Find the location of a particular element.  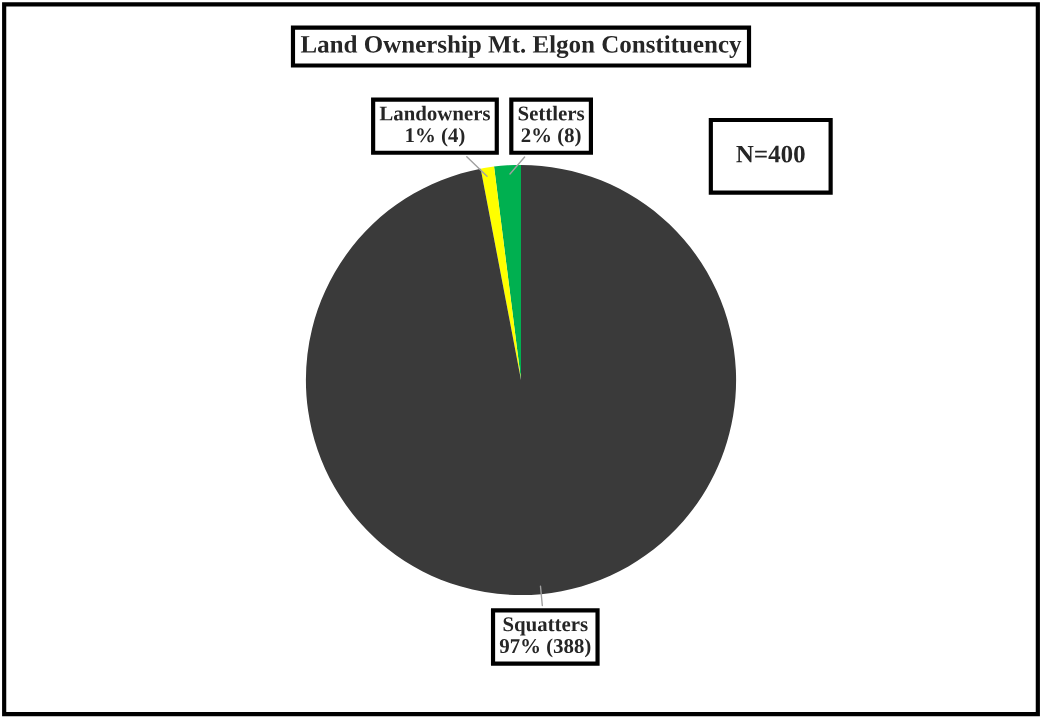

slice-label: Landowners is located at coordinates (435, 113).